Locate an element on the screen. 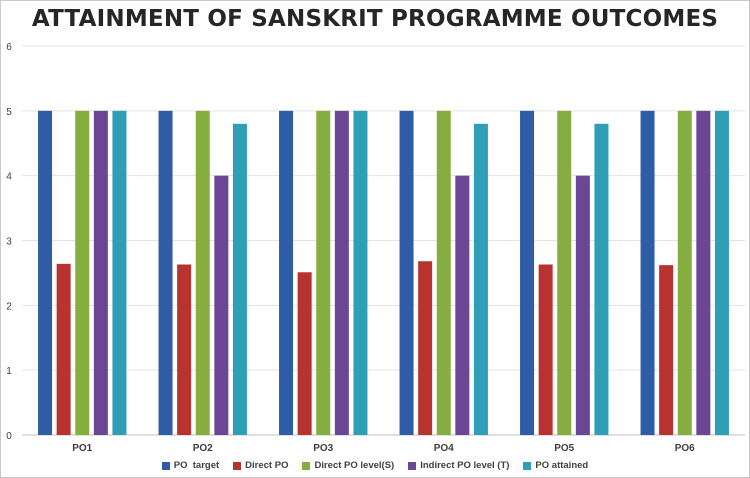  legend-item: Direct PO level(S) is located at coordinates (348, 465).